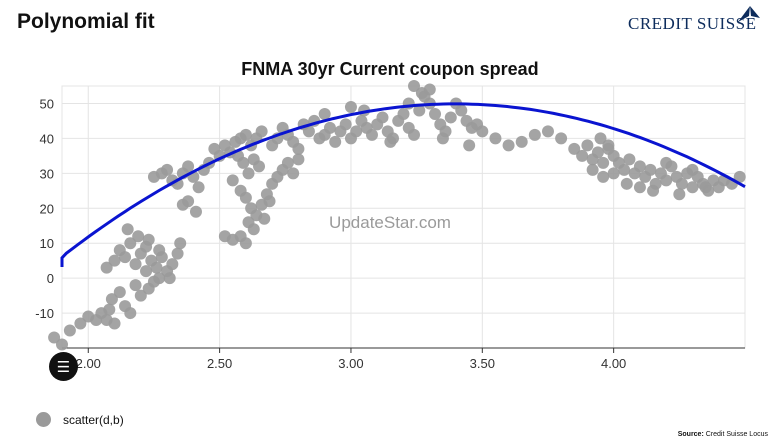 The width and height of the screenshot is (780, 439). Describe the element at coordinates (50, 278) in the screenshot. I see `y-tick-label: 0` at that location.